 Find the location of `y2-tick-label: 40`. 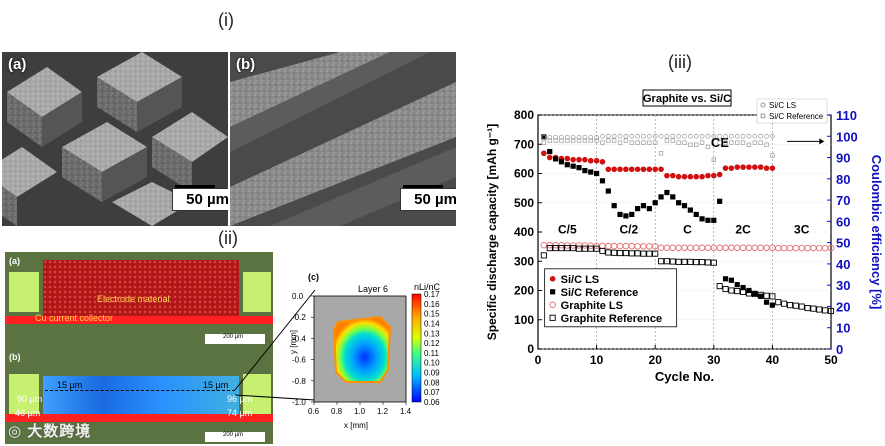

y2-tick-label: 40 is located at coordinates (843, 264).